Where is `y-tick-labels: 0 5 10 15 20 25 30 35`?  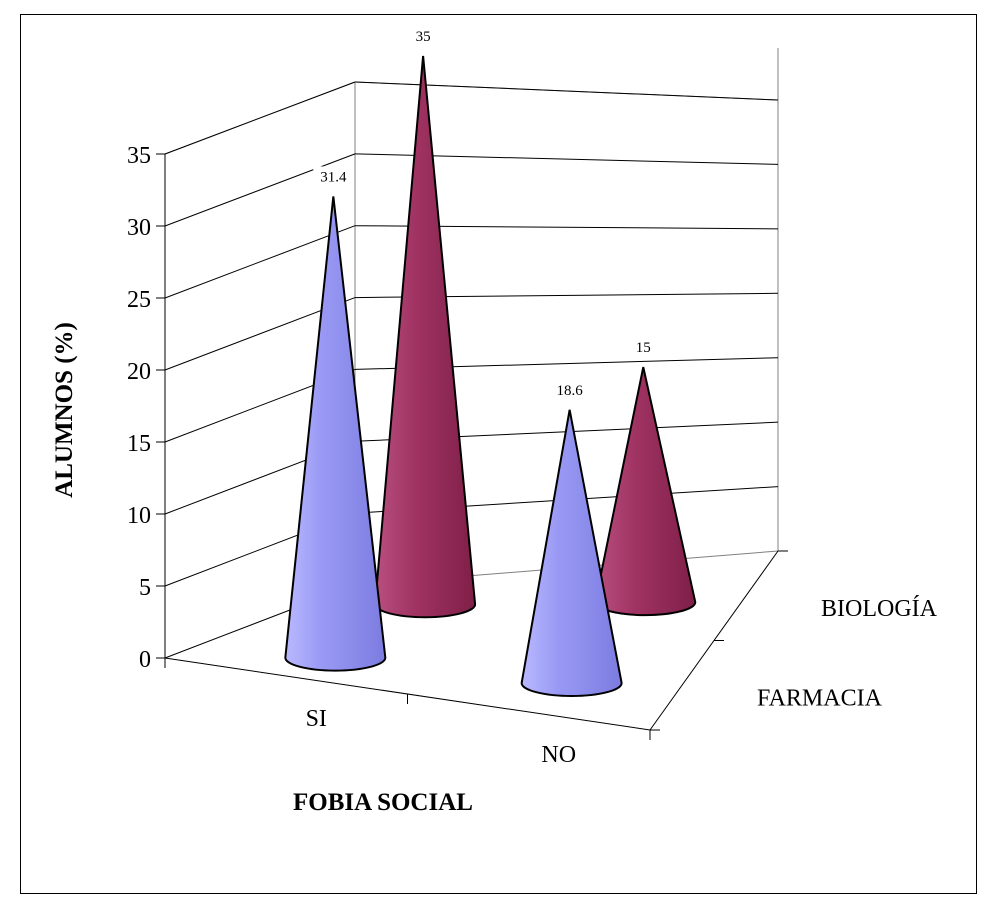
y-tick-labels: 0 5 10 15 20 25 30 35 is located at coordinates (139, 408).